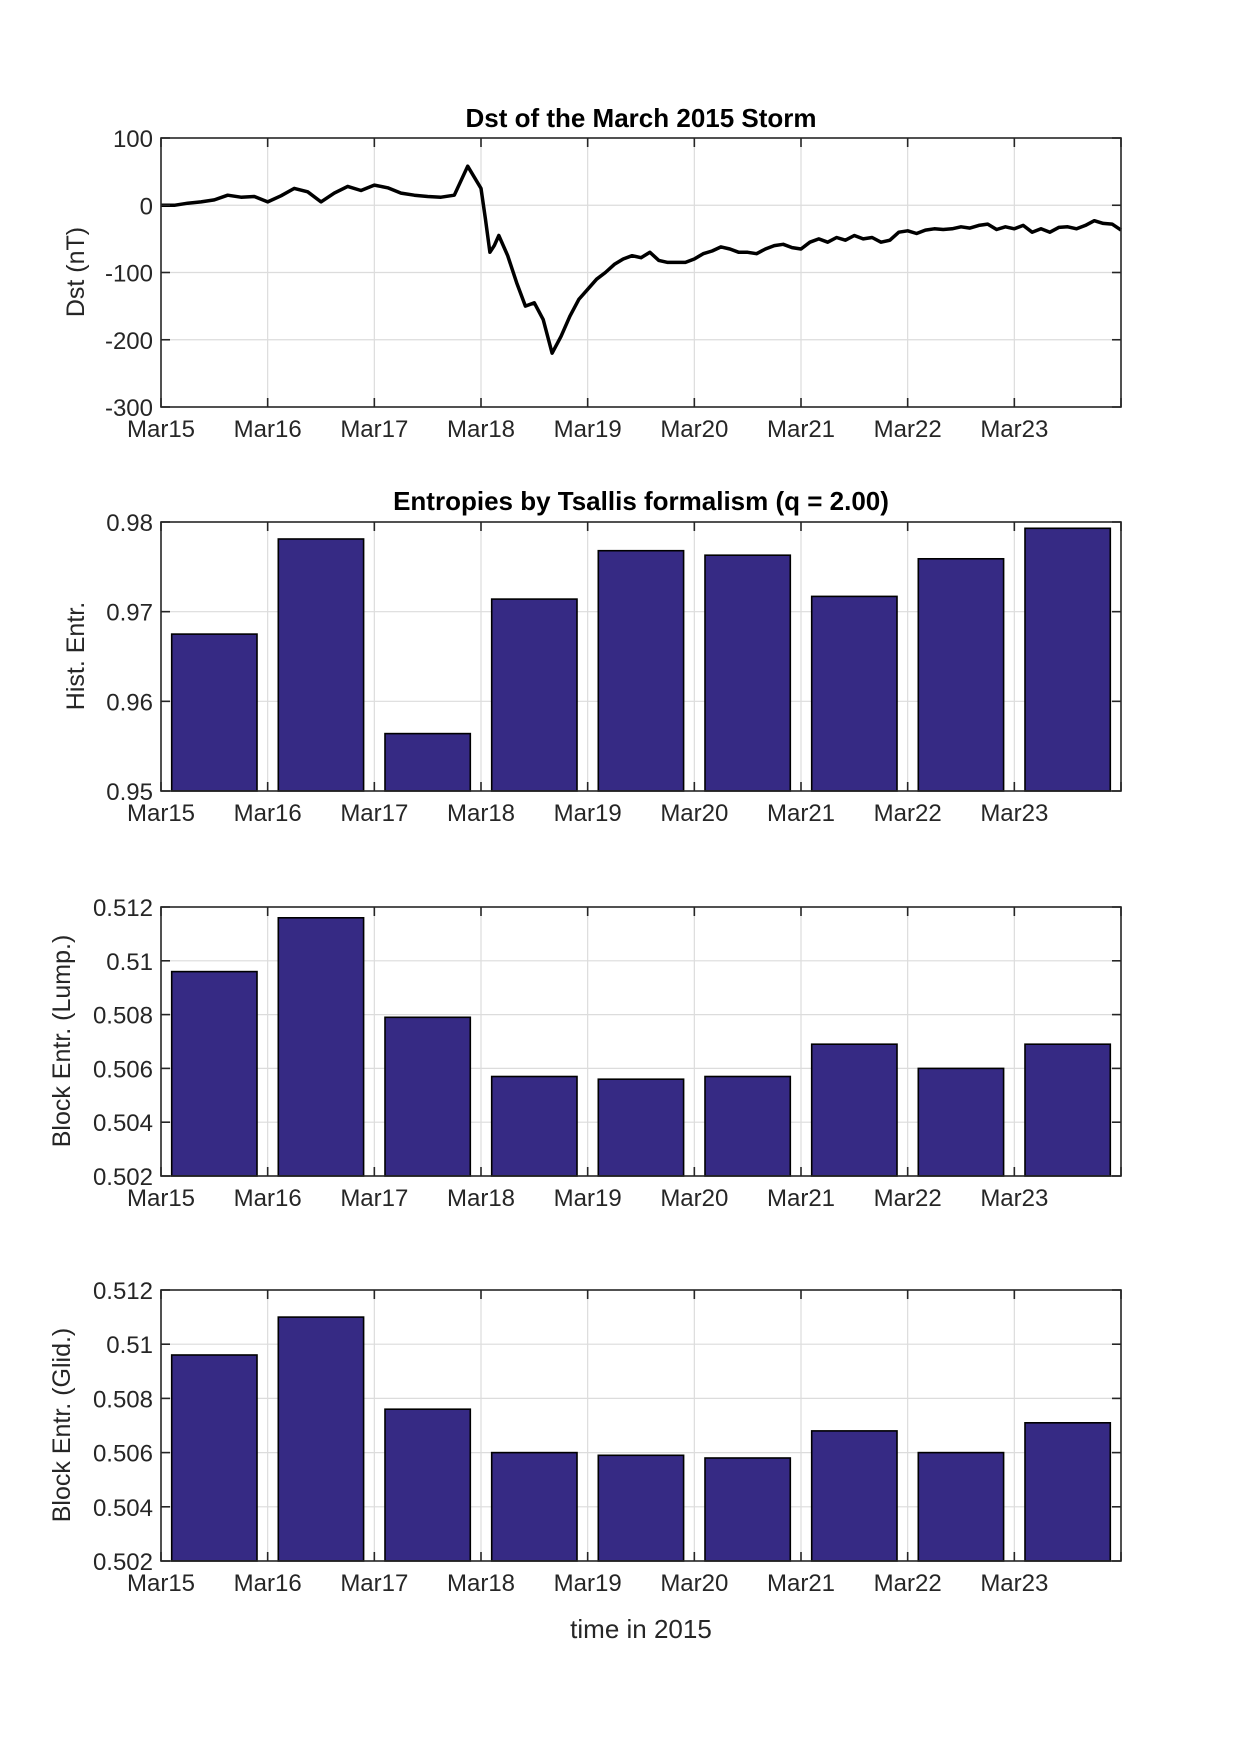 This screenshot has width=1239, height=1753. I want to click on axes-group, so click(641, 272).